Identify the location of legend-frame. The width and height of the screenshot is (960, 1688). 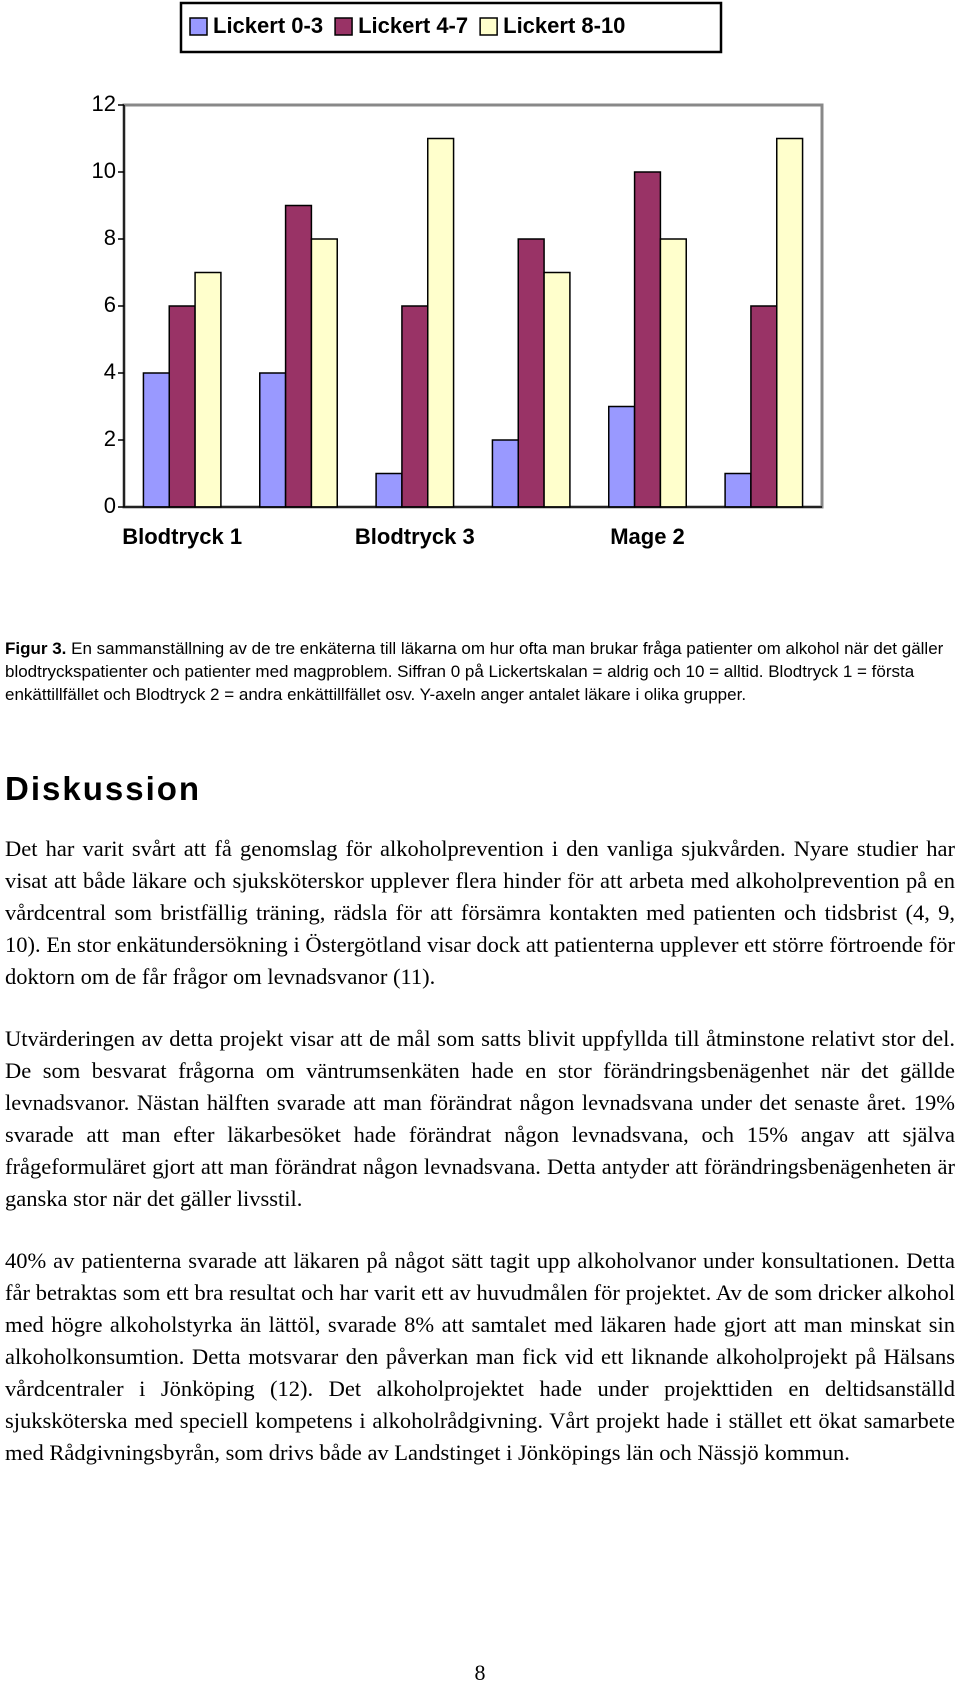
(451, 27).